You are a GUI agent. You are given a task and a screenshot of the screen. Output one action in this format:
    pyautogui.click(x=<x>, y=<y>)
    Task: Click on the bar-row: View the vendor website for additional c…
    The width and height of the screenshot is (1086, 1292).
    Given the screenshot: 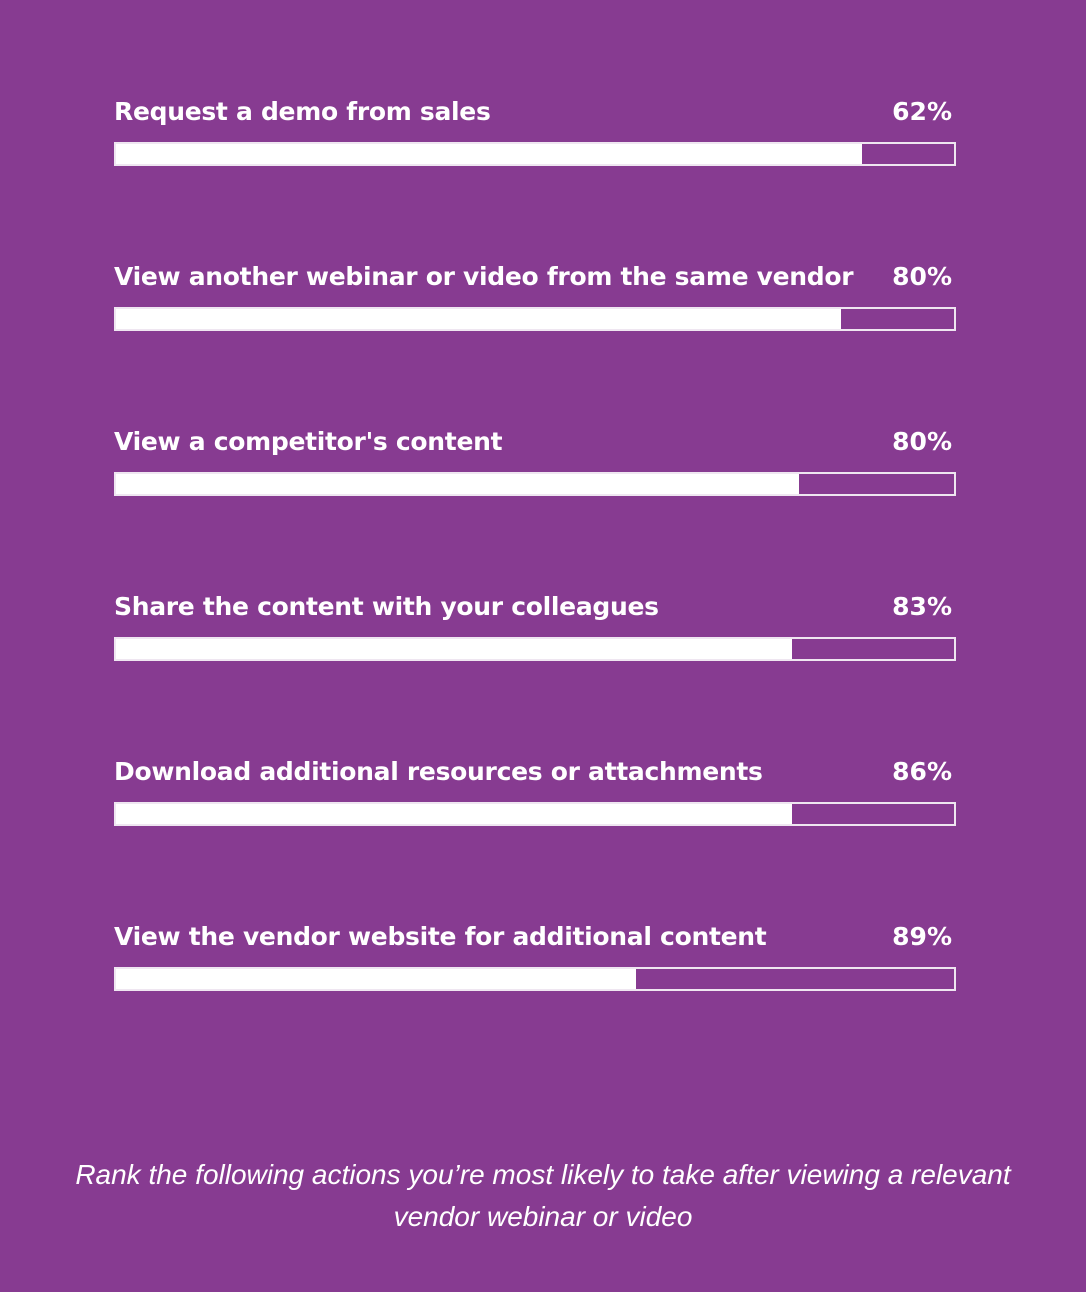 What is the action you would take?
    pyautogui.click(x=535, y=957)
    